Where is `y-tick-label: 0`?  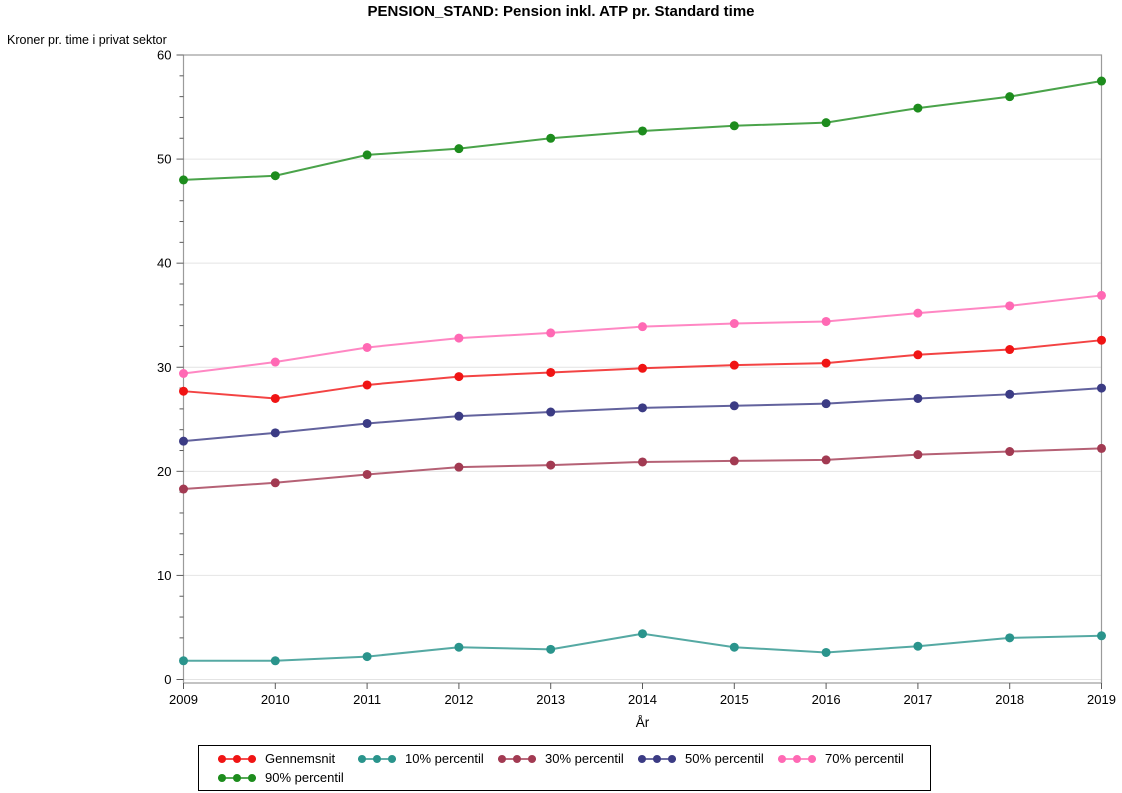
y-tick-label: 0 is located at coordinates (167, 679).